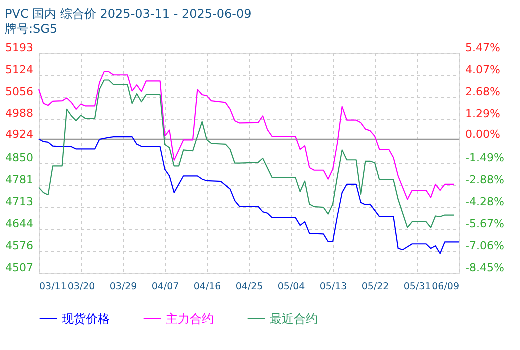 The height and width of the screenshot is (350, 520). Describe the element at coordinates (20, 91) in the screenshot. I see `y-tick-label: 5056` at that location.